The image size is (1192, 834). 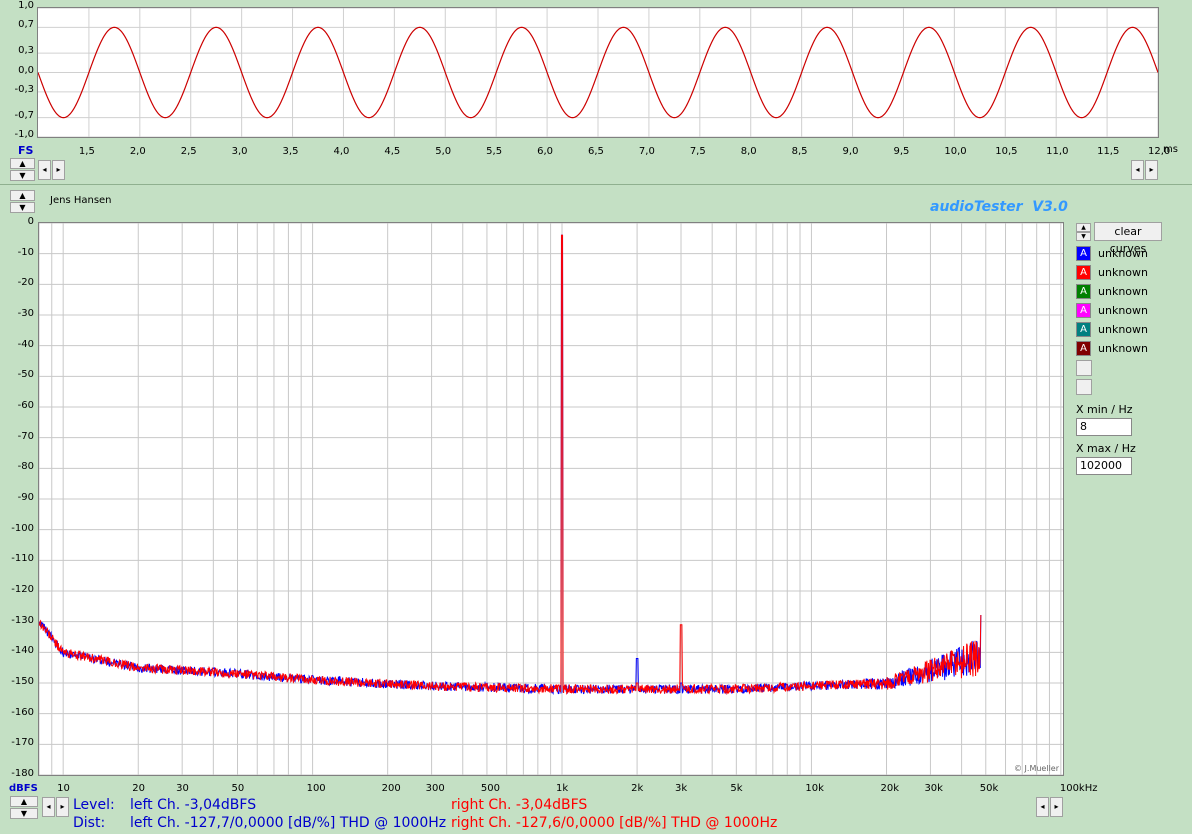 What do you see at coordinates (697, 151) in the screenshot?
I see `scope-x-tick: 7,5` at bounding box center [697, 151].